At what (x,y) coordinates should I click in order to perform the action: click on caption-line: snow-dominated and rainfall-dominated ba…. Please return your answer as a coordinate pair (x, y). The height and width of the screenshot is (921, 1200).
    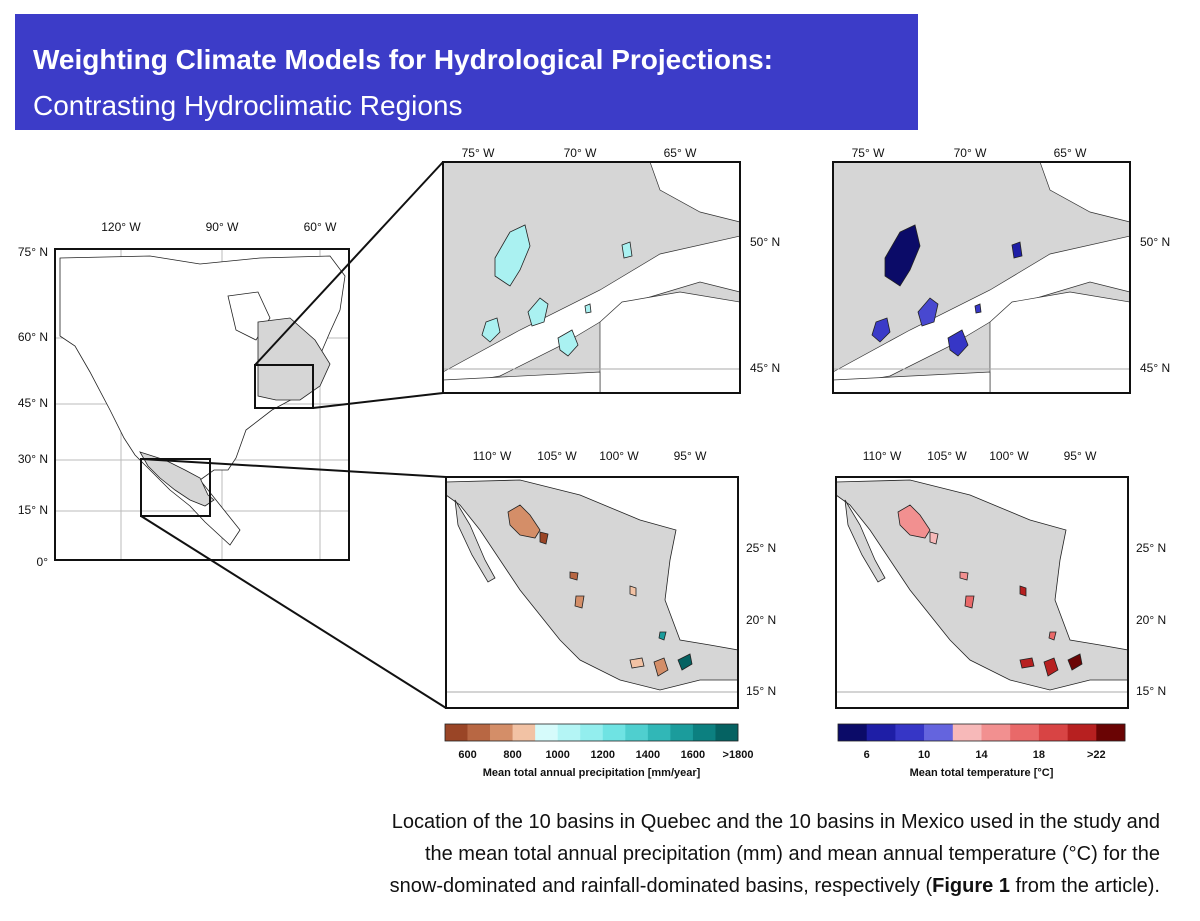
    Looking at the image, I should click on (680, 886).